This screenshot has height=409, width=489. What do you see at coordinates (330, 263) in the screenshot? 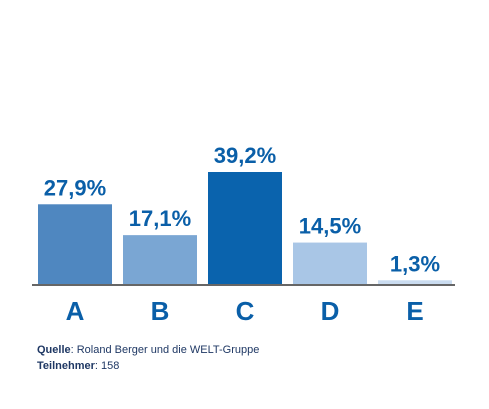
I see `bar-d` at bounding box center [330, 263].